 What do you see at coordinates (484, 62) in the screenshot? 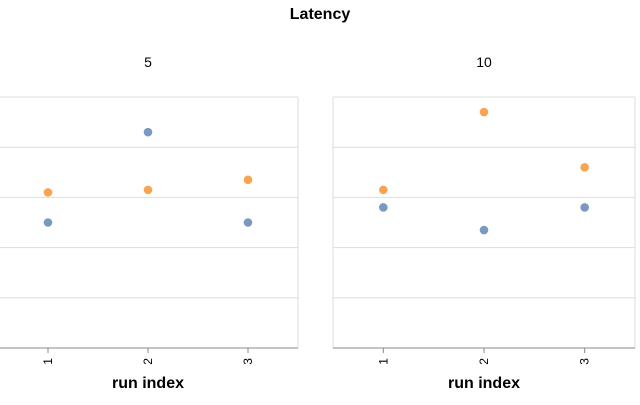
I see `facet-label: 10` at bounding box center [484, 62].